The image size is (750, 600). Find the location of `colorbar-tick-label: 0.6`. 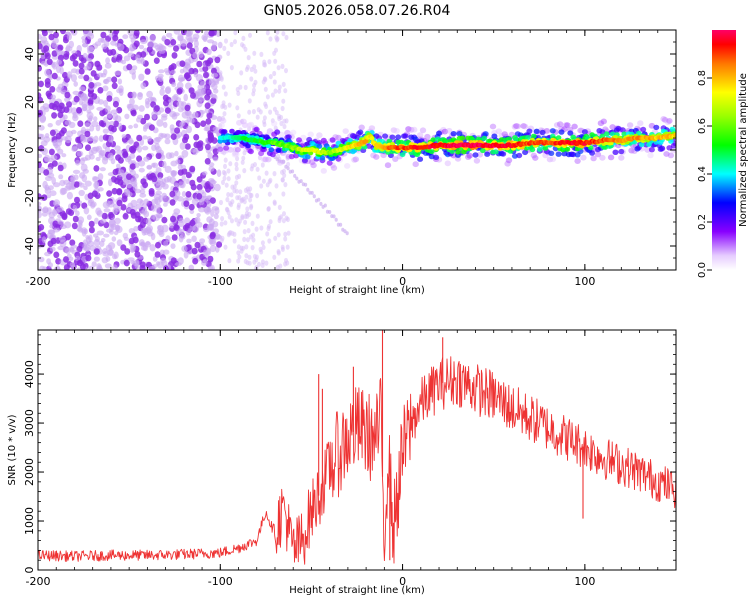

colorbar-tick-label: 0.6 is located at coordinates (702, 126).